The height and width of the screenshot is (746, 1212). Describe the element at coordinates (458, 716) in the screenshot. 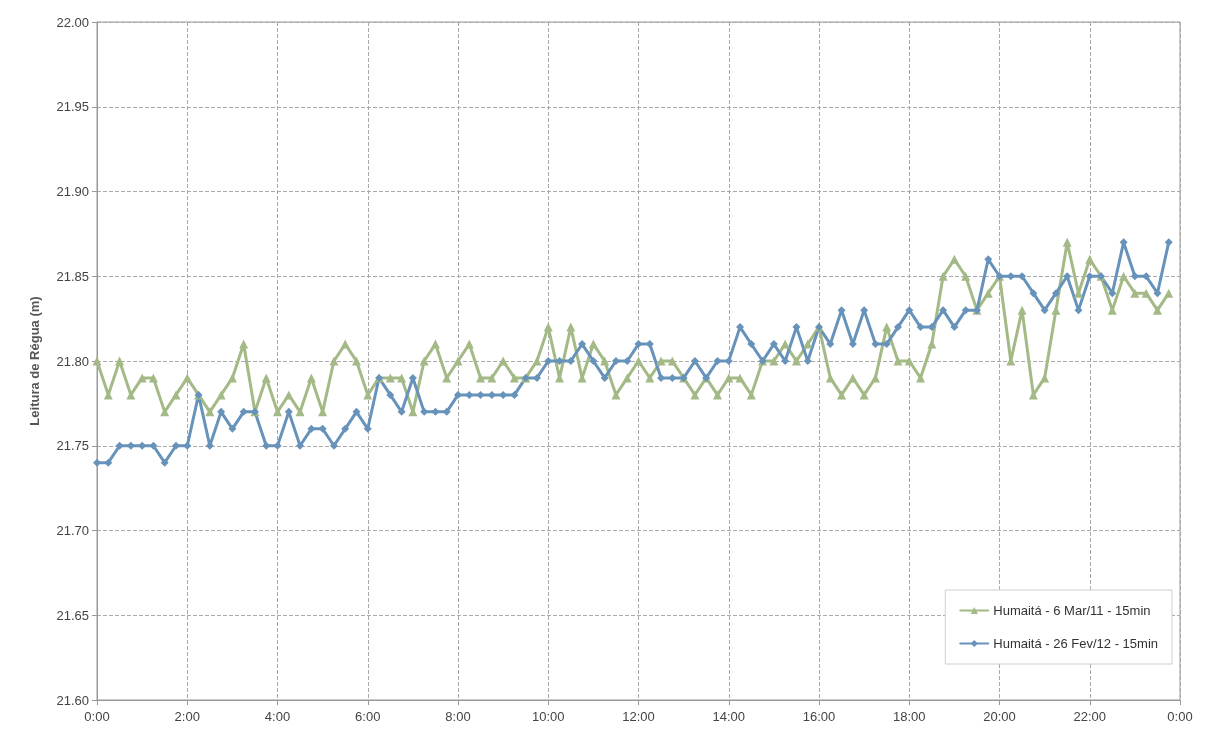

I see `x-tick-label: 8:00` at that location.